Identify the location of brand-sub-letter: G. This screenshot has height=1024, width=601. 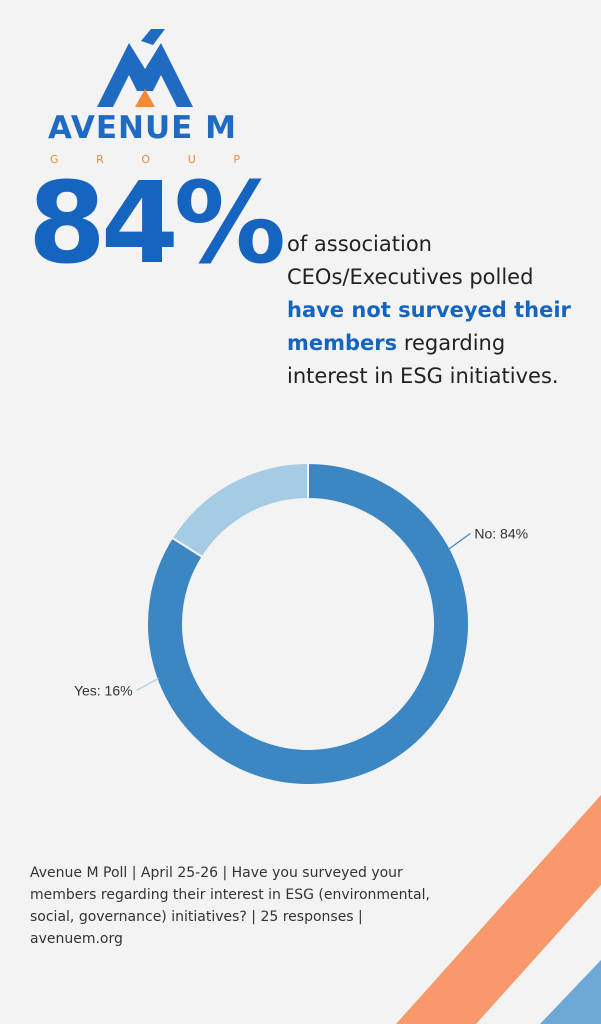
(54, 159).